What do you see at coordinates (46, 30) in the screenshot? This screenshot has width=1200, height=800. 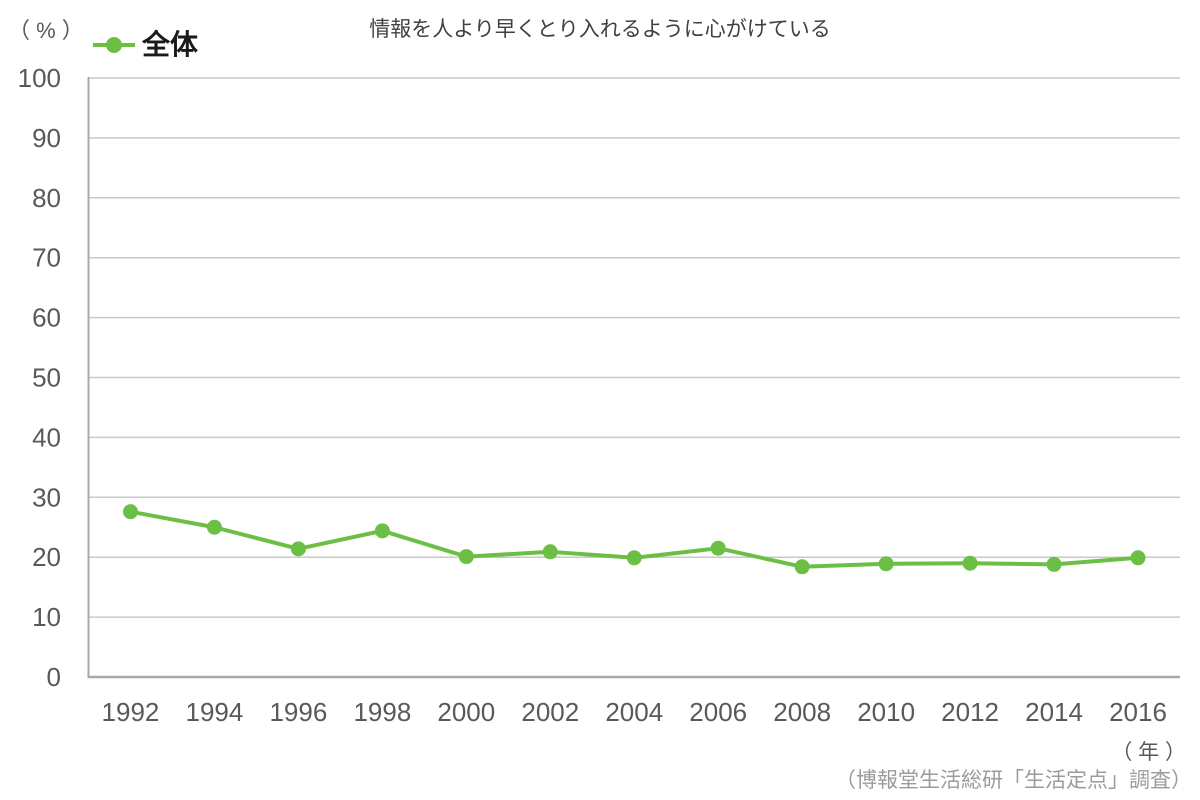 I see `y-axis-unit-label: （ % ）` at bounding box center [46, 30].